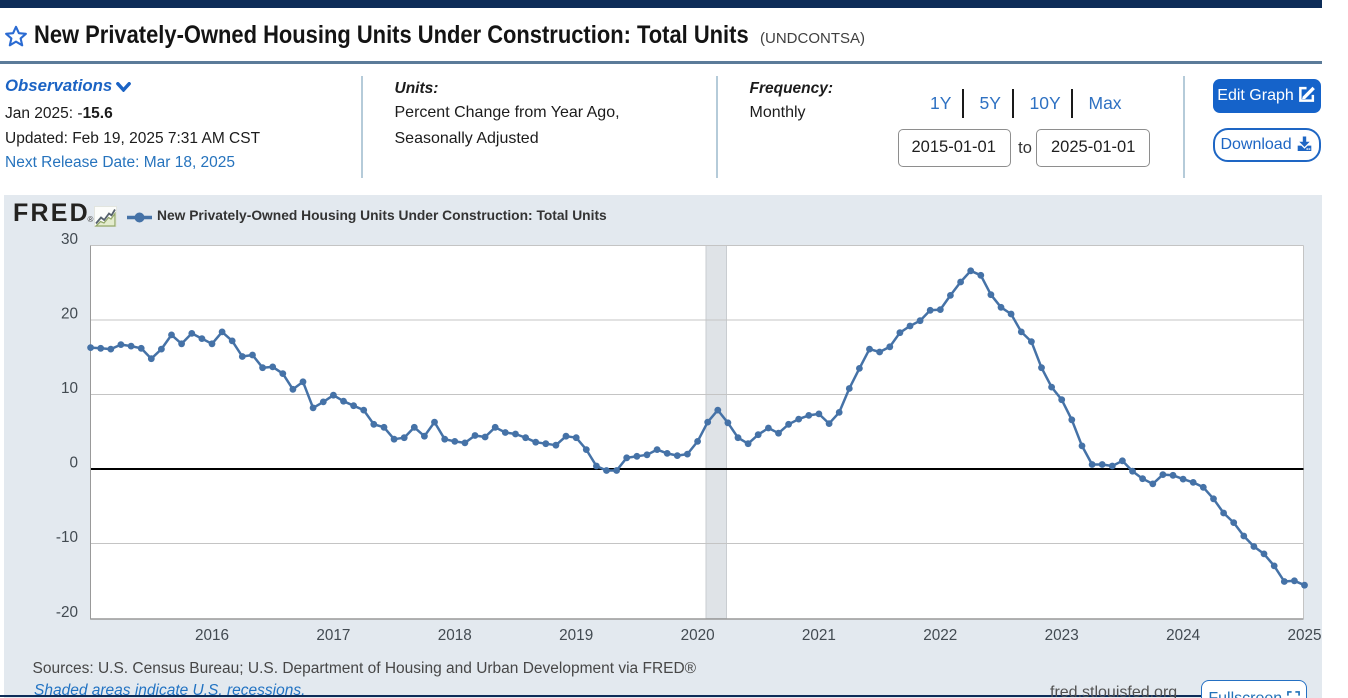  I want to click on svg-text: 2017, so click(333, 635).